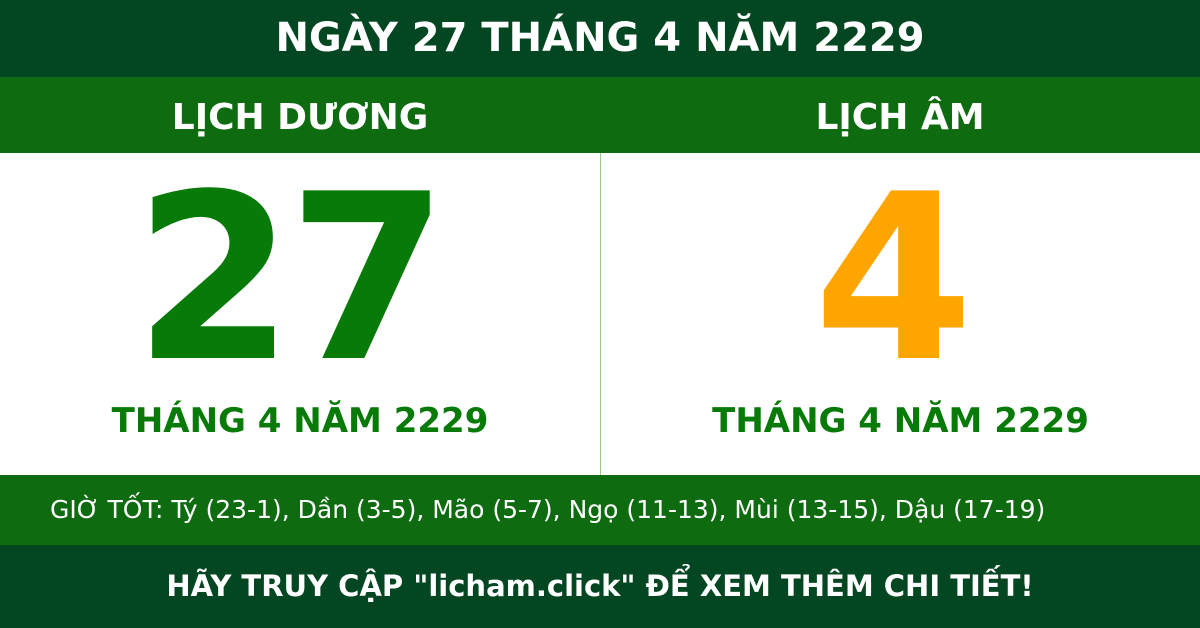 This screenshot has width=1200, height=628. I want to click on solar-day: 27, so click(290, 279).